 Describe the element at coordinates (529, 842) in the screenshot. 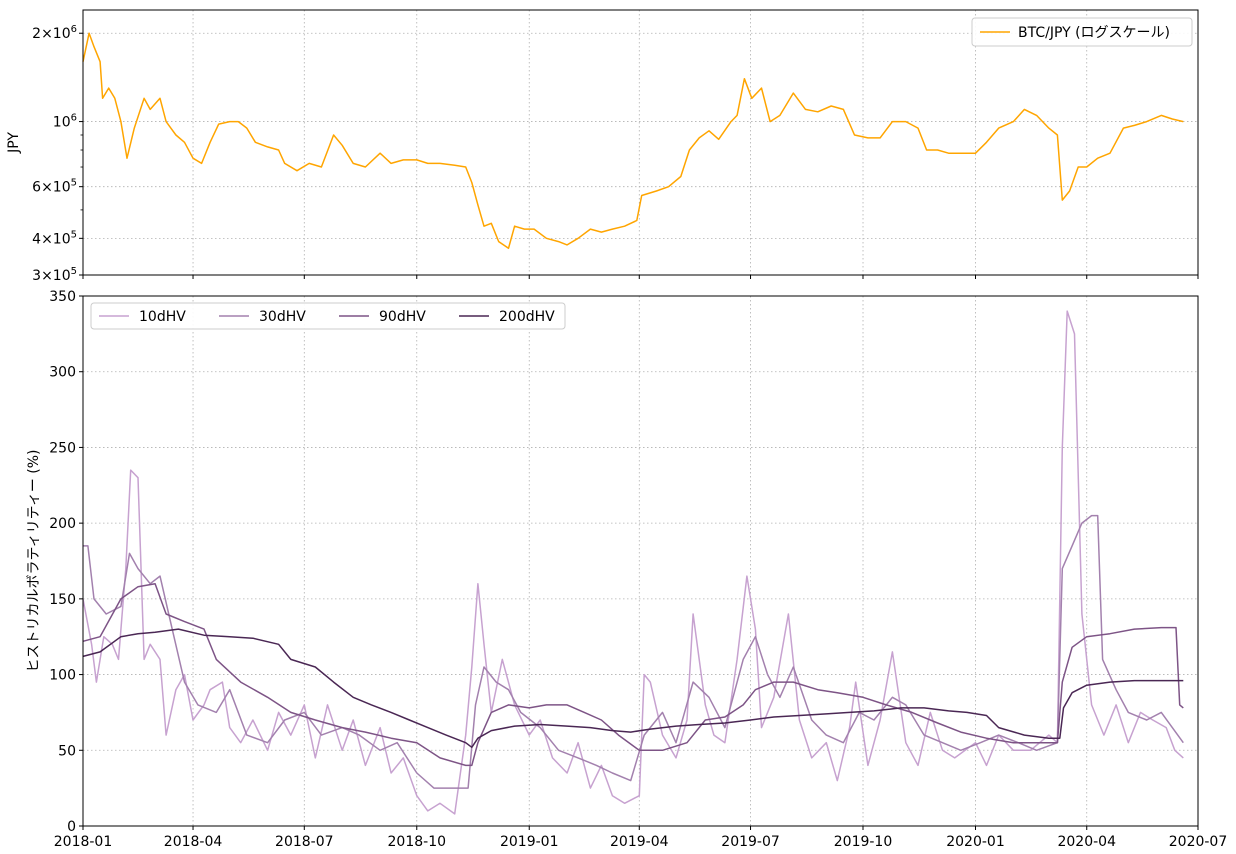

I see `x-tick-label: 2019-01` at that location.